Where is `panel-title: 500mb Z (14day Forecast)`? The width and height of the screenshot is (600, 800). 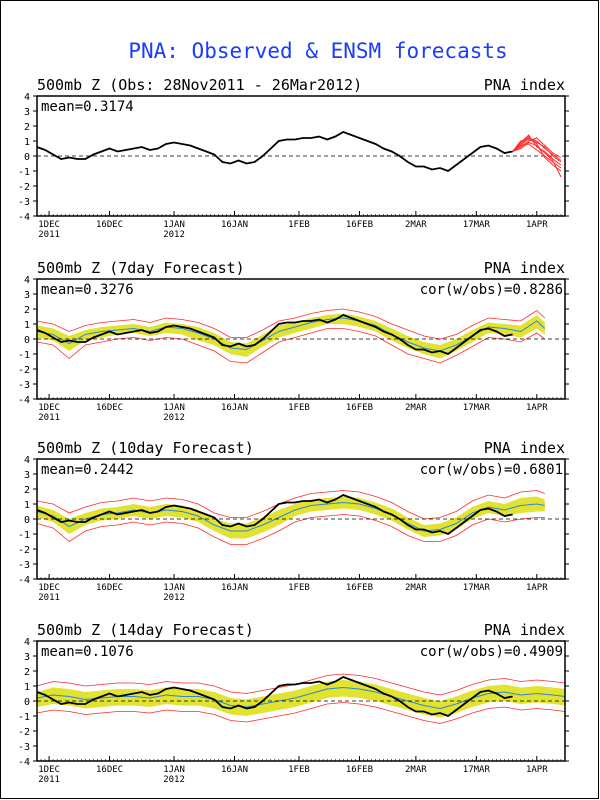
panel-title: 500mb Z (14day Forecast) is located at coordinates (145, 630).